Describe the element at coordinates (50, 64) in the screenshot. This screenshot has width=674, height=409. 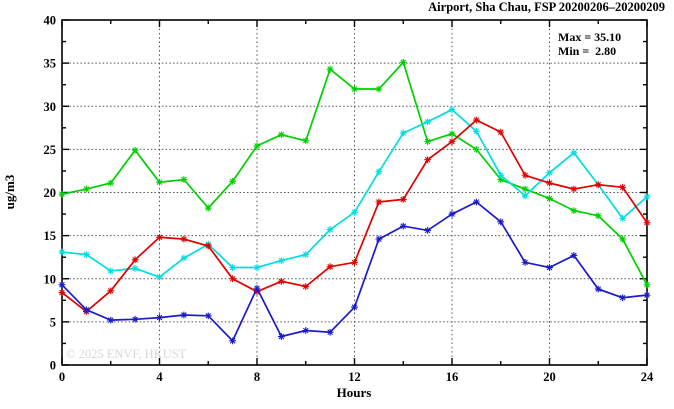
I see `y-tick-label: 35` at that location.